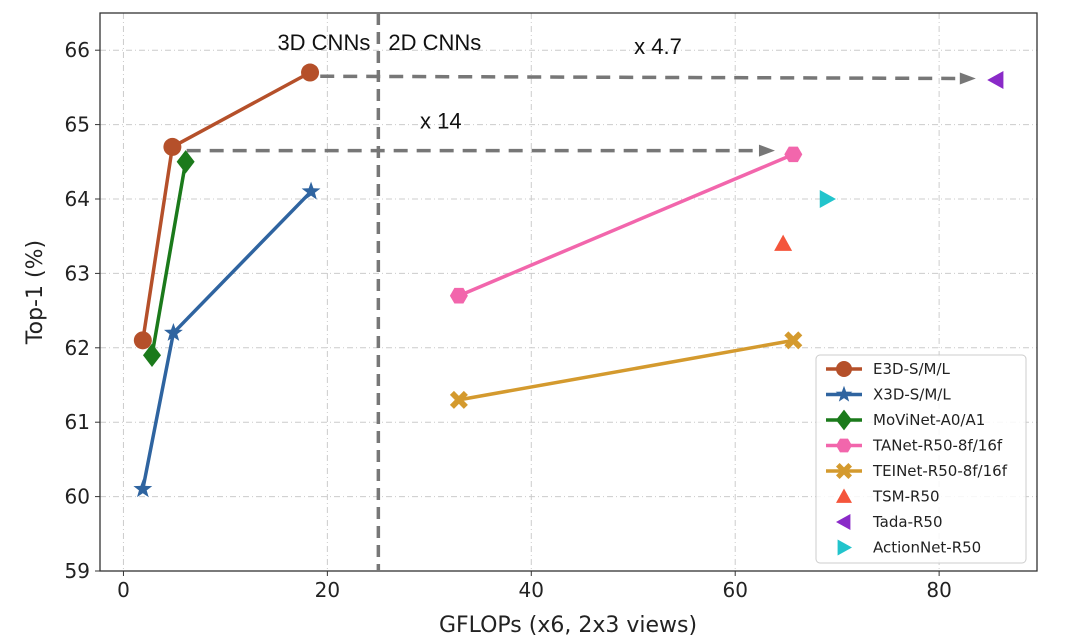 The width and height of the screenshot is (1076, 640). What do you see at coordinates (35, 292) in the screenshot?
I see `y-axis-label: Top-1 (%)` at bounding box center [35, 292].